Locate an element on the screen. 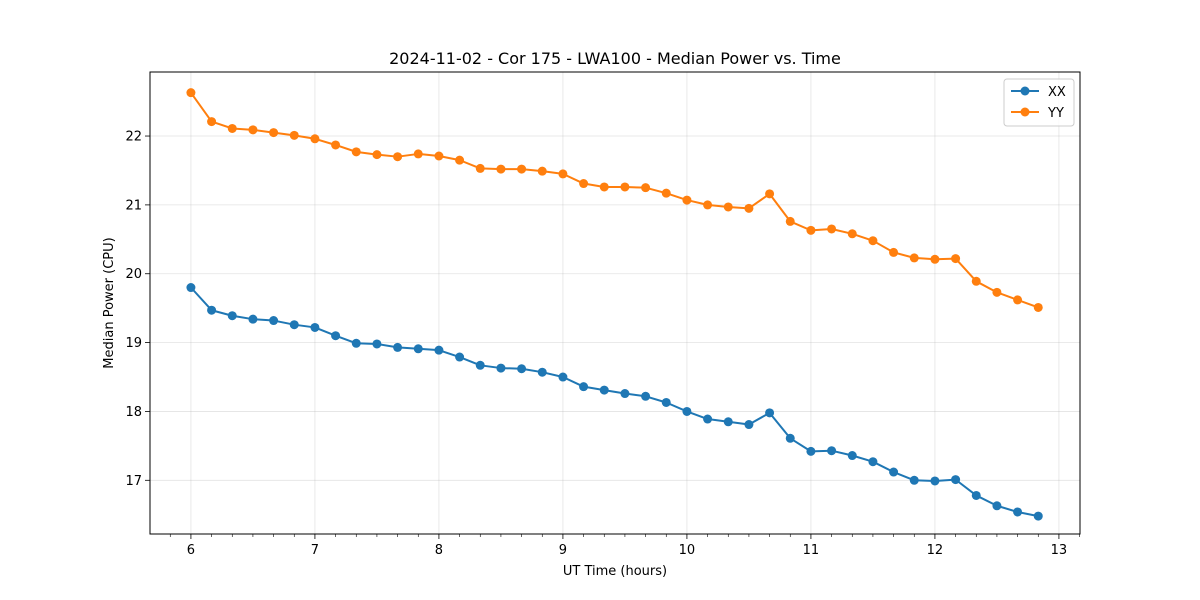 The width and height of the screenshot is (1200, 600). legend-label-yy: YY is located at coordinates (1055, 113).